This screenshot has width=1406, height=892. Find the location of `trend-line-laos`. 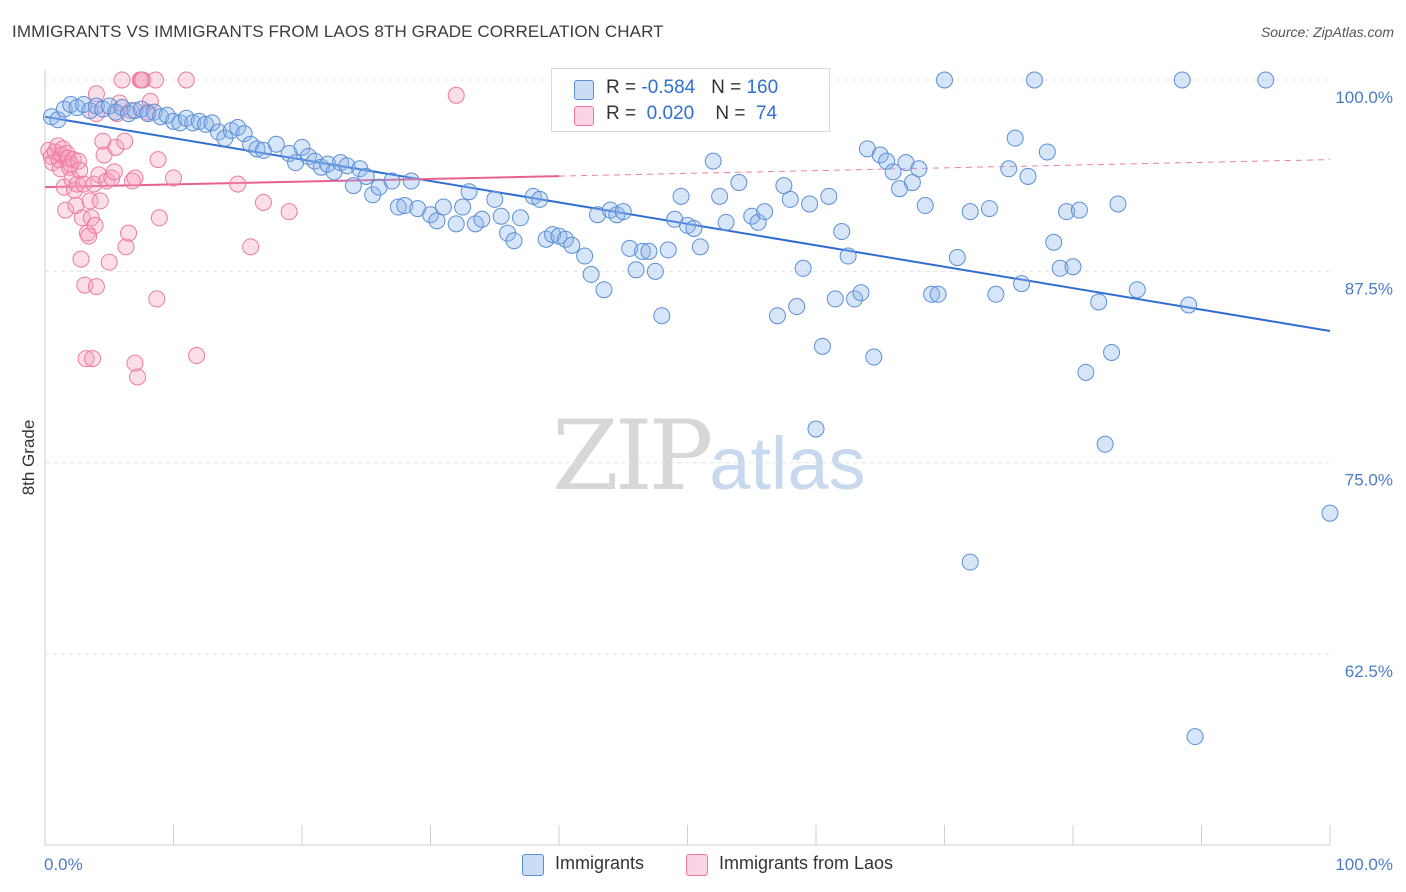

trend-line-laos is located at coordinates (302, 182).